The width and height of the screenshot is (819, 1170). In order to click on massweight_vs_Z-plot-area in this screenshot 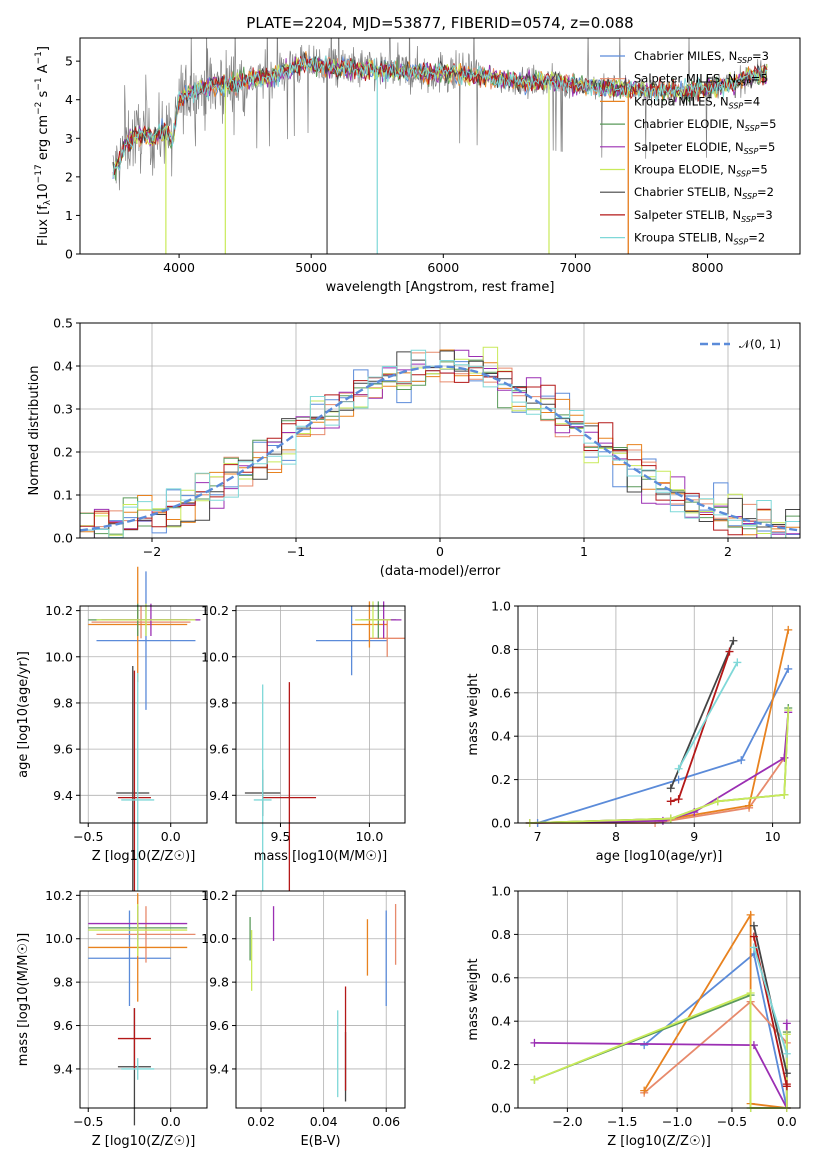, I will do `click(659, 999)`.